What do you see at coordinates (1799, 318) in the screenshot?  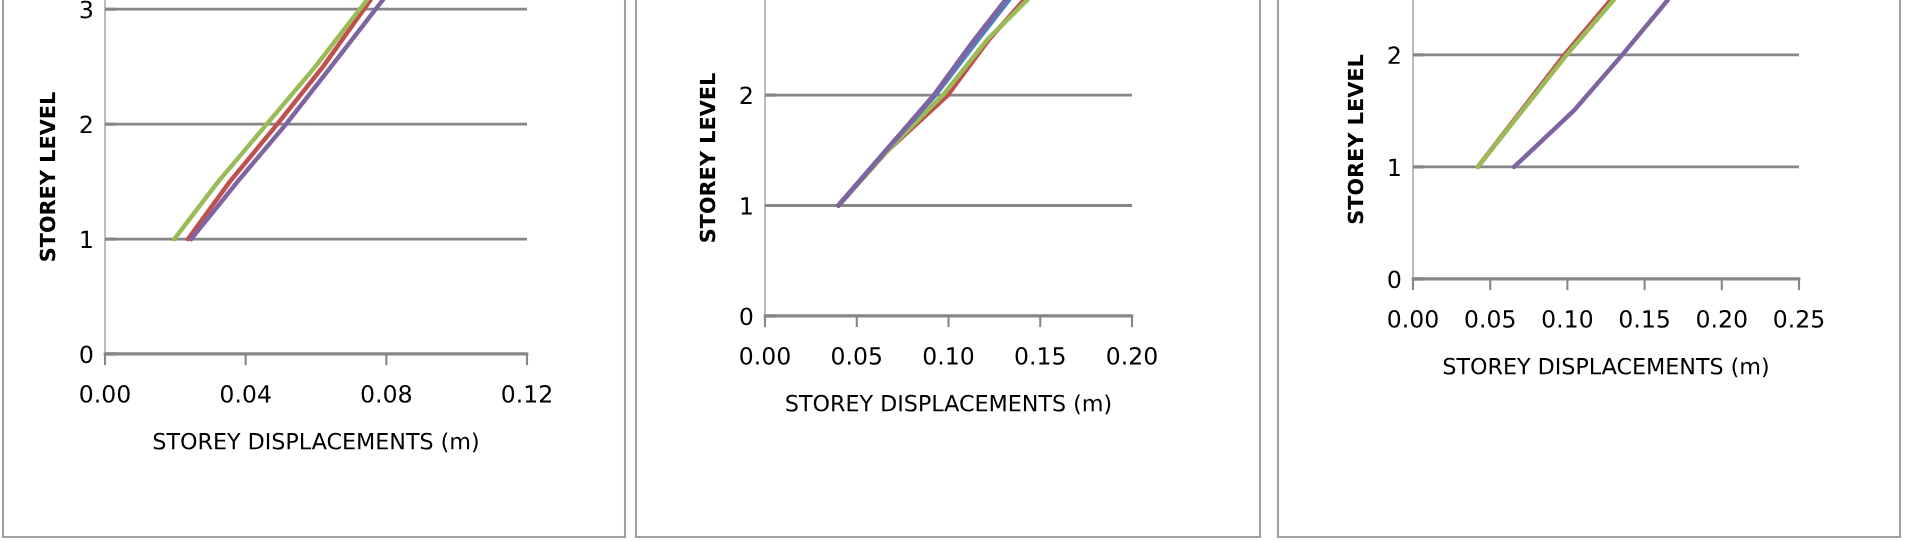 I see `x-tick-label: 0.25` at bounding box center [1799, 318].